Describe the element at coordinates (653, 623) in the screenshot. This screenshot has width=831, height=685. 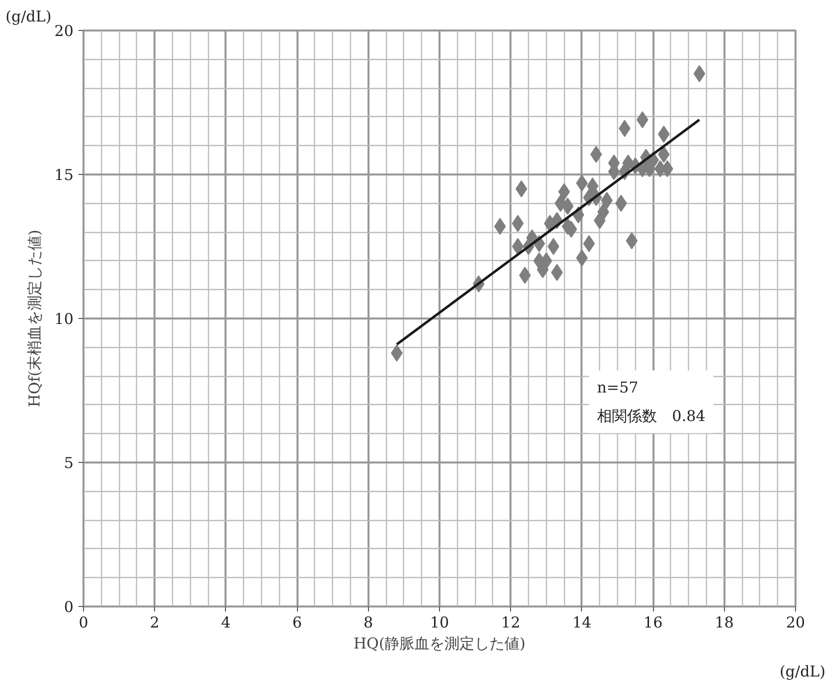
I see `x-tick-label: 16` at that location.